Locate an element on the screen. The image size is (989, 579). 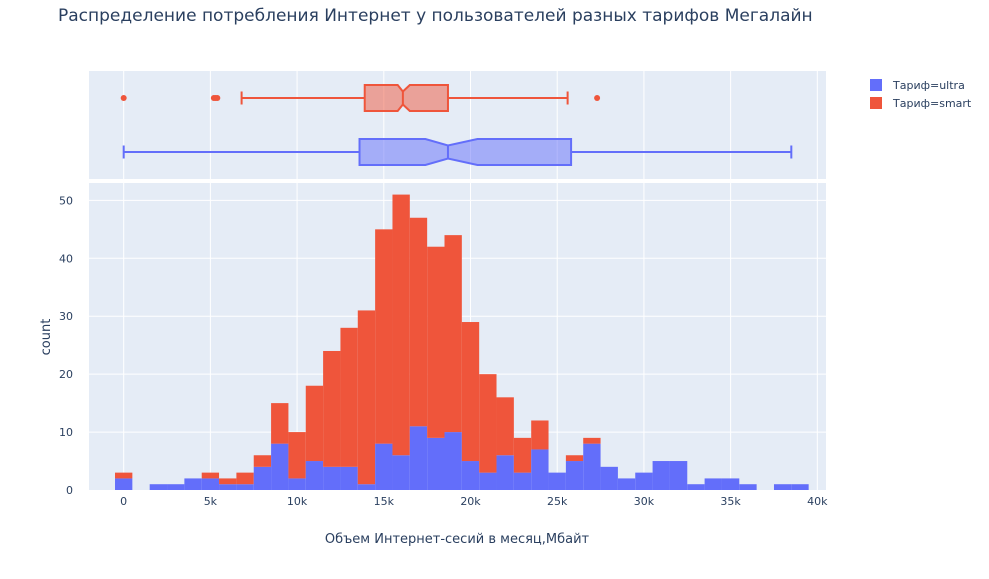
y-tick-label: 0 is located at coordinates (69, 490).